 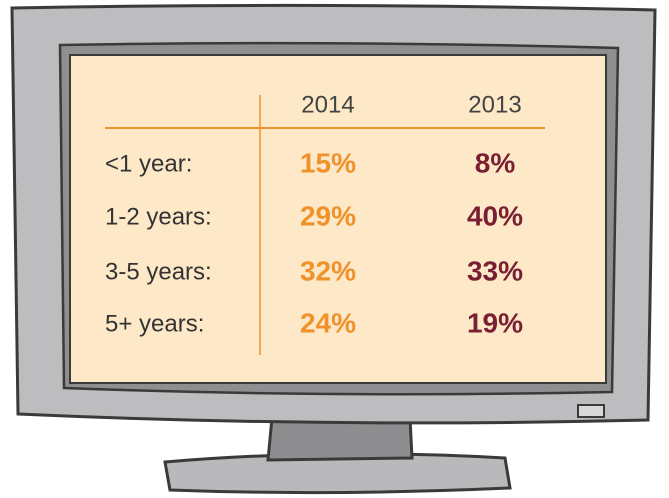 What do you see at coordinates (154, 323) in the screenshot?
I see `row-label: 5+ years:` at bounding box center [154, 323].